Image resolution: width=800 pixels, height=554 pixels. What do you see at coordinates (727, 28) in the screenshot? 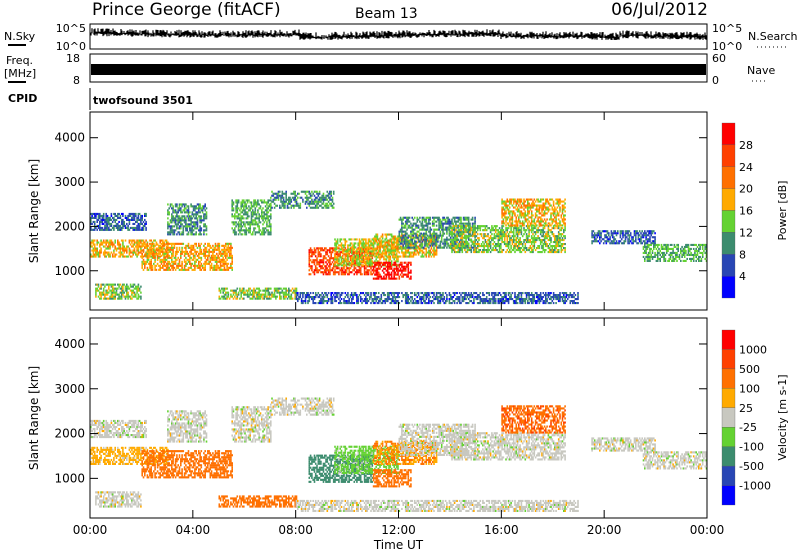
I see `nsearch-tick-high: 10^5` at bounding box center [727, 28].